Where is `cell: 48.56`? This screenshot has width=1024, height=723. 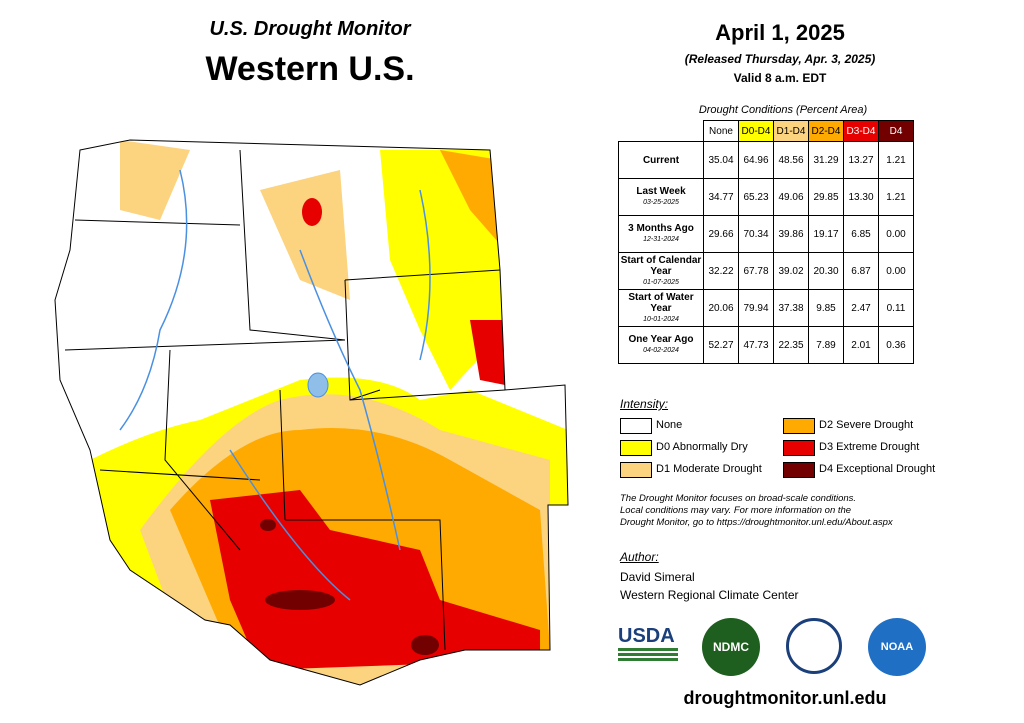
cell: 48.56 is located at coordinates (791, 160).